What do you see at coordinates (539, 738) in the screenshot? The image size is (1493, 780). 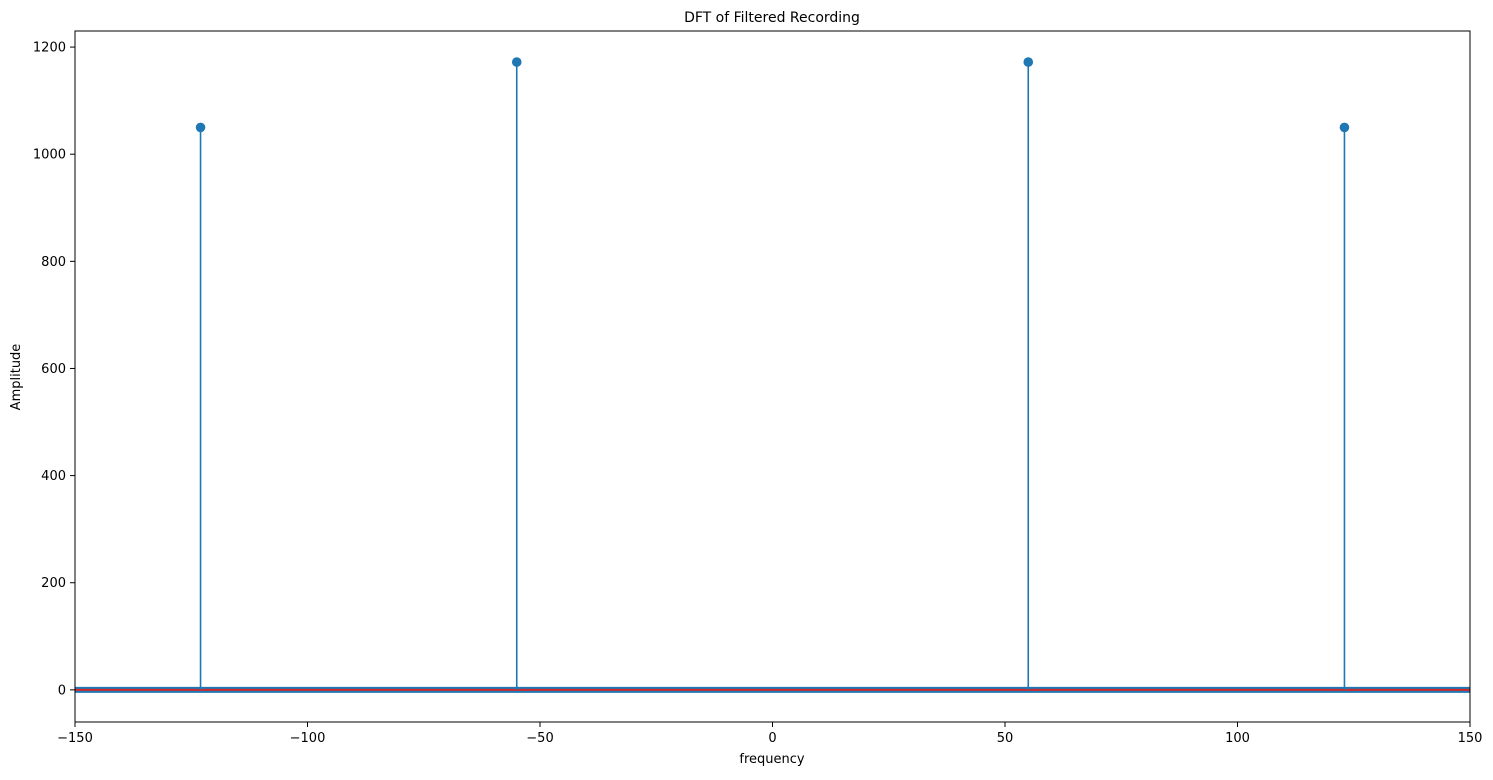 I see `x-tick-label: −50` at bounding box center [539, 738].